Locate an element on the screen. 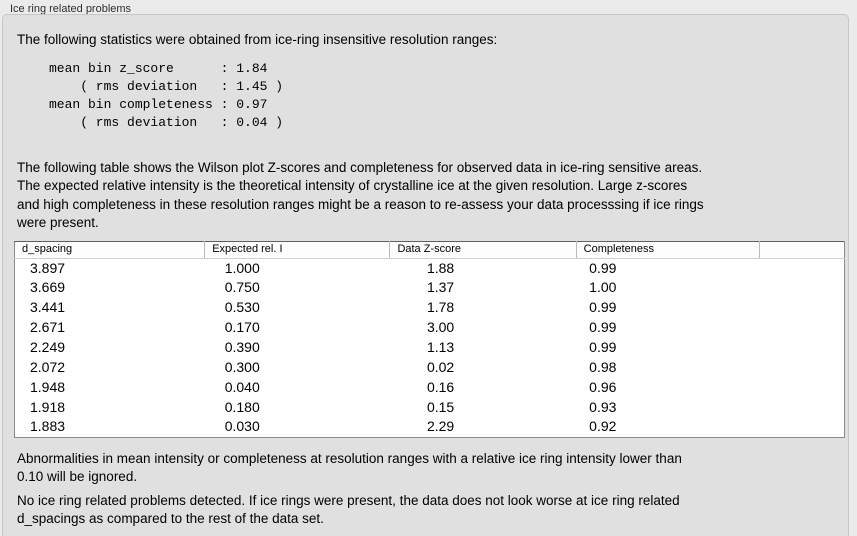 This screenshot has width=857, height=536. table-row: 1.918 0.180 0.15 0.93 is located at coordinates (430, 407).